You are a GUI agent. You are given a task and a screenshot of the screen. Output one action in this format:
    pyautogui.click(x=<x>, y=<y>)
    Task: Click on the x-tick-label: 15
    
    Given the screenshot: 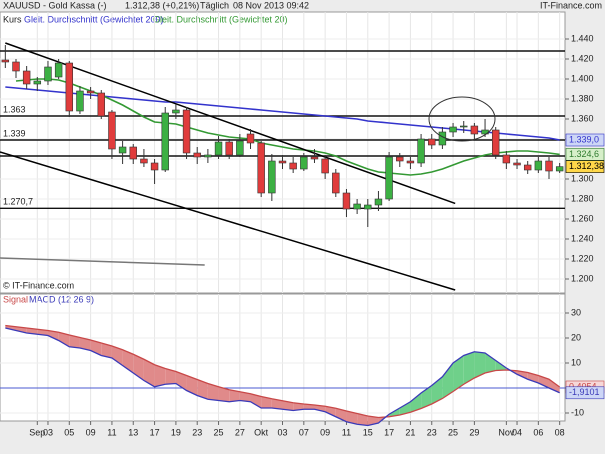 What is the action you would take?
    pyautogui.click(x=368, y=432)
    